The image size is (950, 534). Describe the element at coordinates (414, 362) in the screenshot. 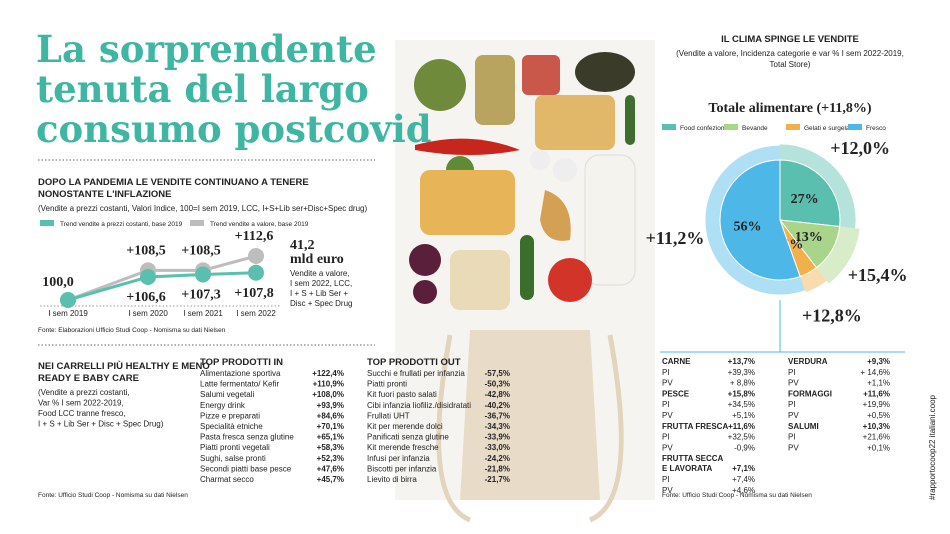

I see `table-title: TOP PRODOTTI OUT` at that location.